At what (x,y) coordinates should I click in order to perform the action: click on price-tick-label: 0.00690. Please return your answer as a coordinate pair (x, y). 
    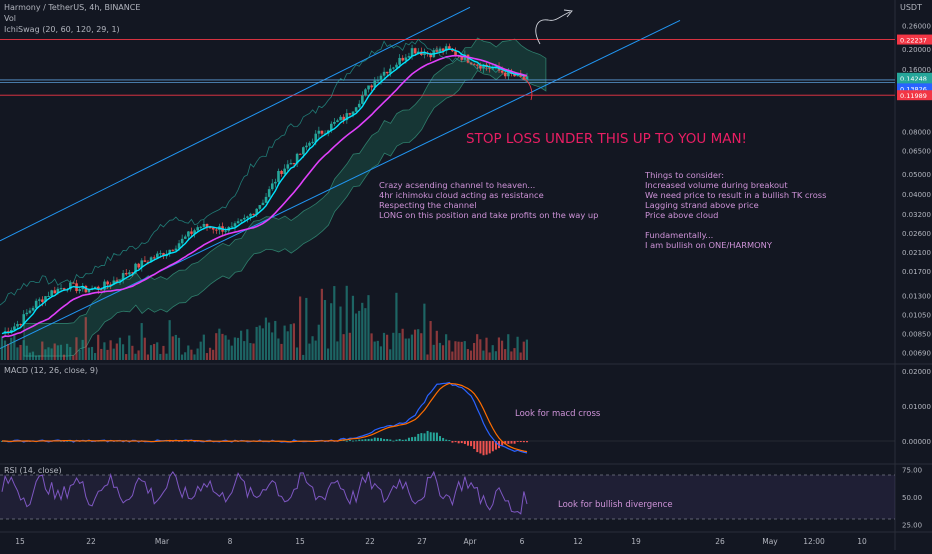
    Looking at the image, I should click on (916, 353).